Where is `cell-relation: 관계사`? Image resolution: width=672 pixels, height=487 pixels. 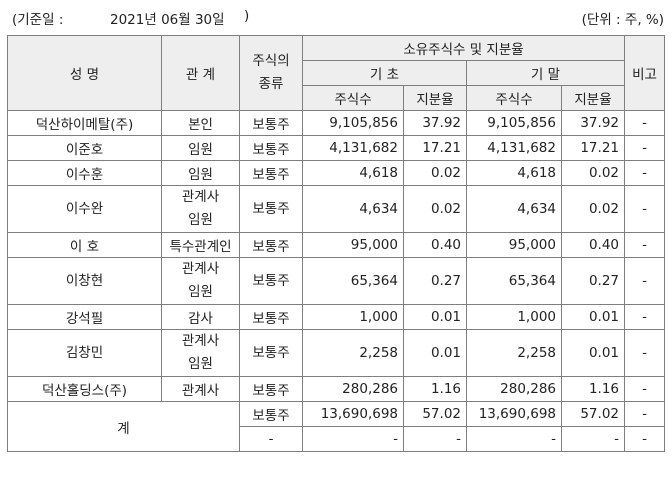 cell-relation: 관계사 is located at coordinates (200, 389).